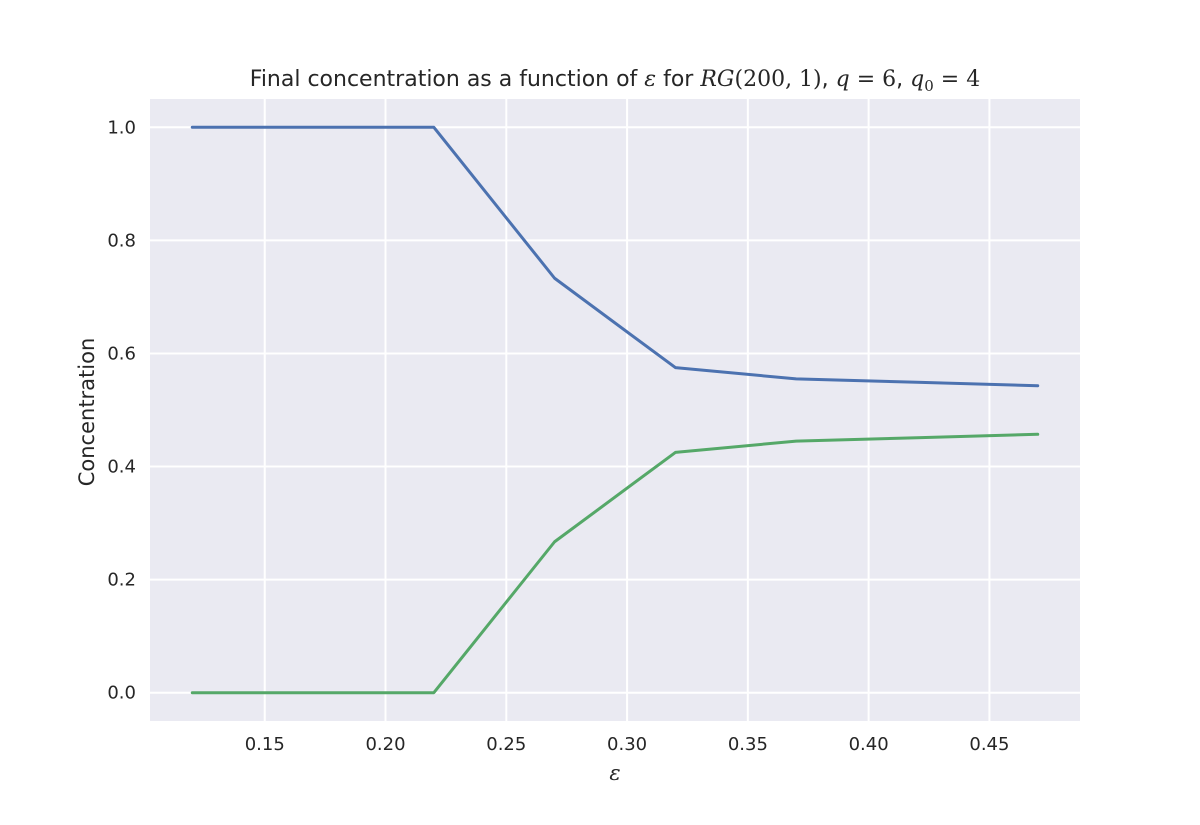 This screenshot has width=1200, height=825. Describe the element at coordinates (121, 127) in the screenshot. I see `y-tick-label: 1.0` at that location.